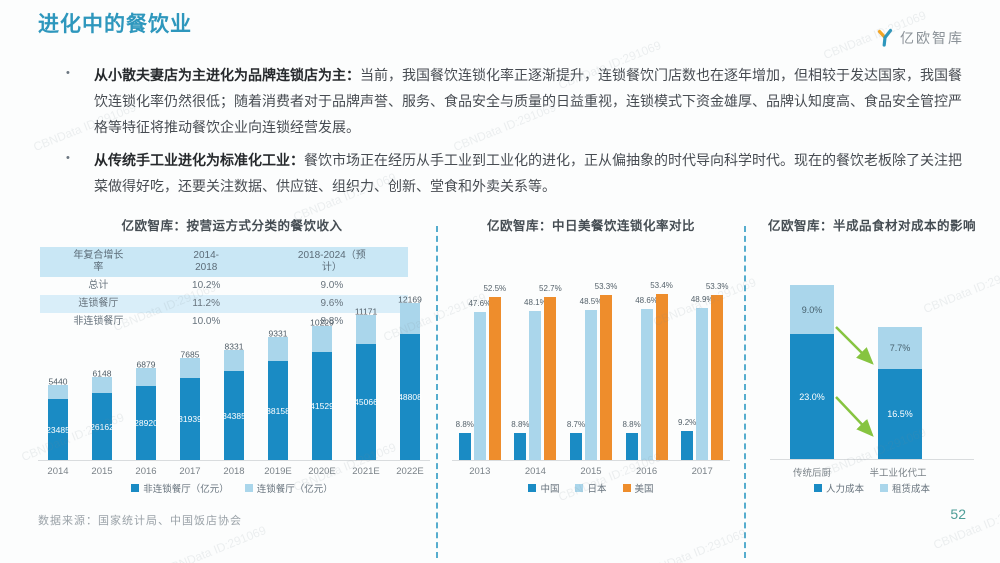 The height and width of the screenshot is (563, 1000). Describe the element at coordinates (811, 473) in the screenshot. I see `x-axis-label: 传统后厨` at that location.